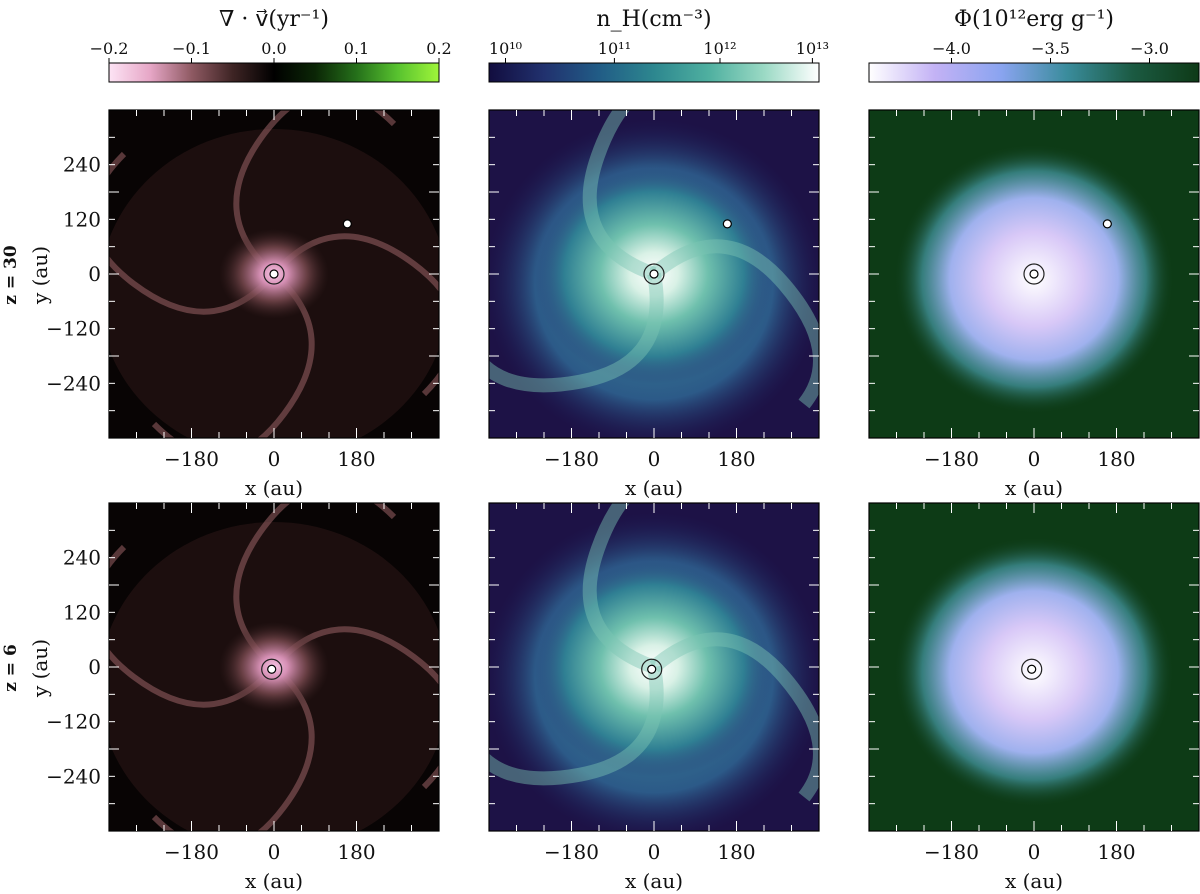  I want to click on panel-density-row0: −180 0 180, so click(654, 290).